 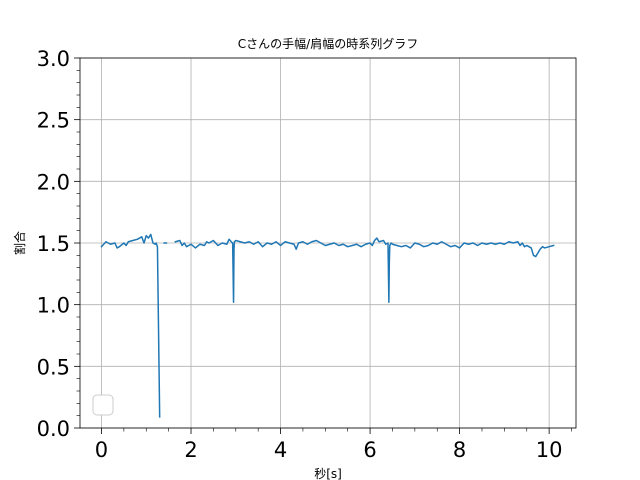 What do you see at coordinates (53, 244) in the screenshot?
I see `y-tick-label: 1.5` at bounding box center [53, 244].